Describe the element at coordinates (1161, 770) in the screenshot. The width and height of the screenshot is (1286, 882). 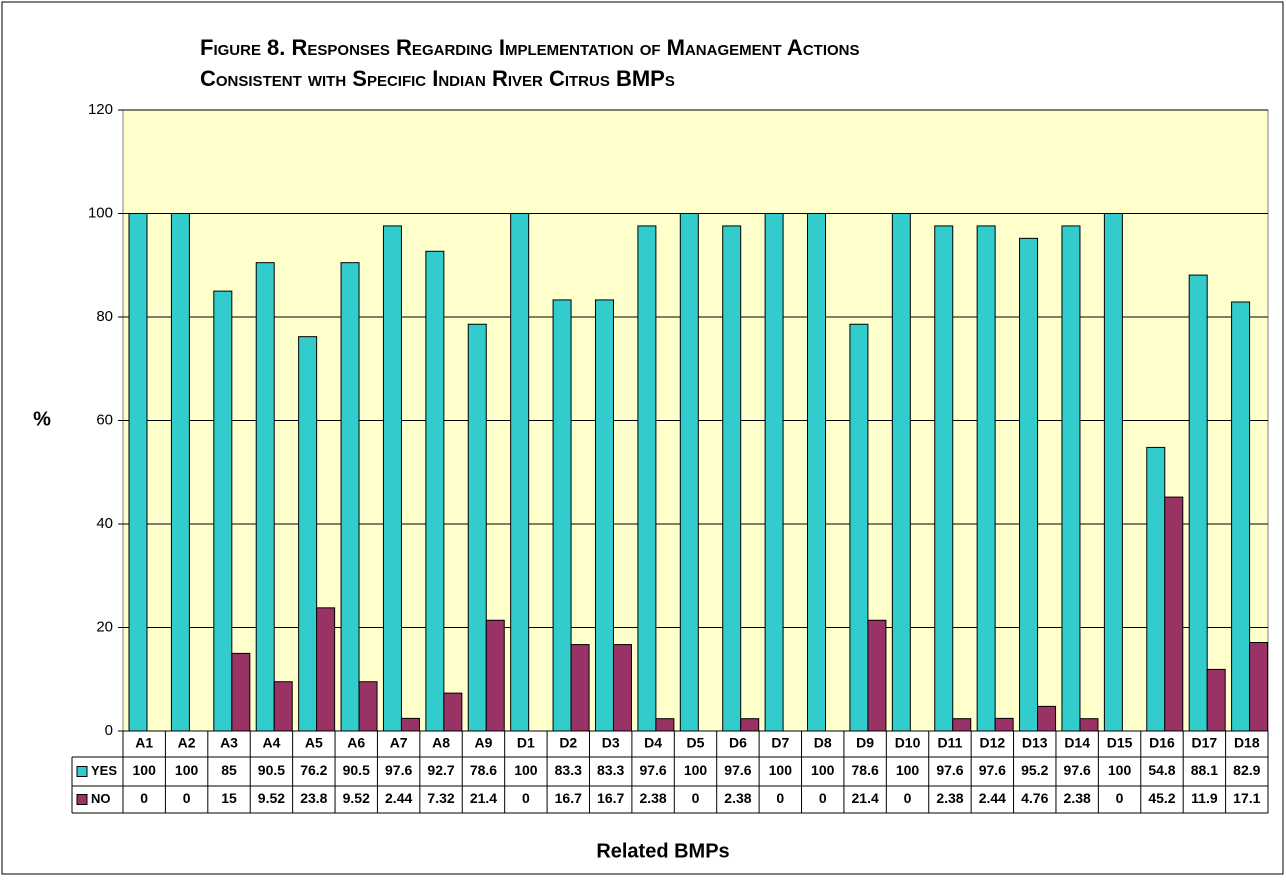
I see `table-value: 54.8` at that location.